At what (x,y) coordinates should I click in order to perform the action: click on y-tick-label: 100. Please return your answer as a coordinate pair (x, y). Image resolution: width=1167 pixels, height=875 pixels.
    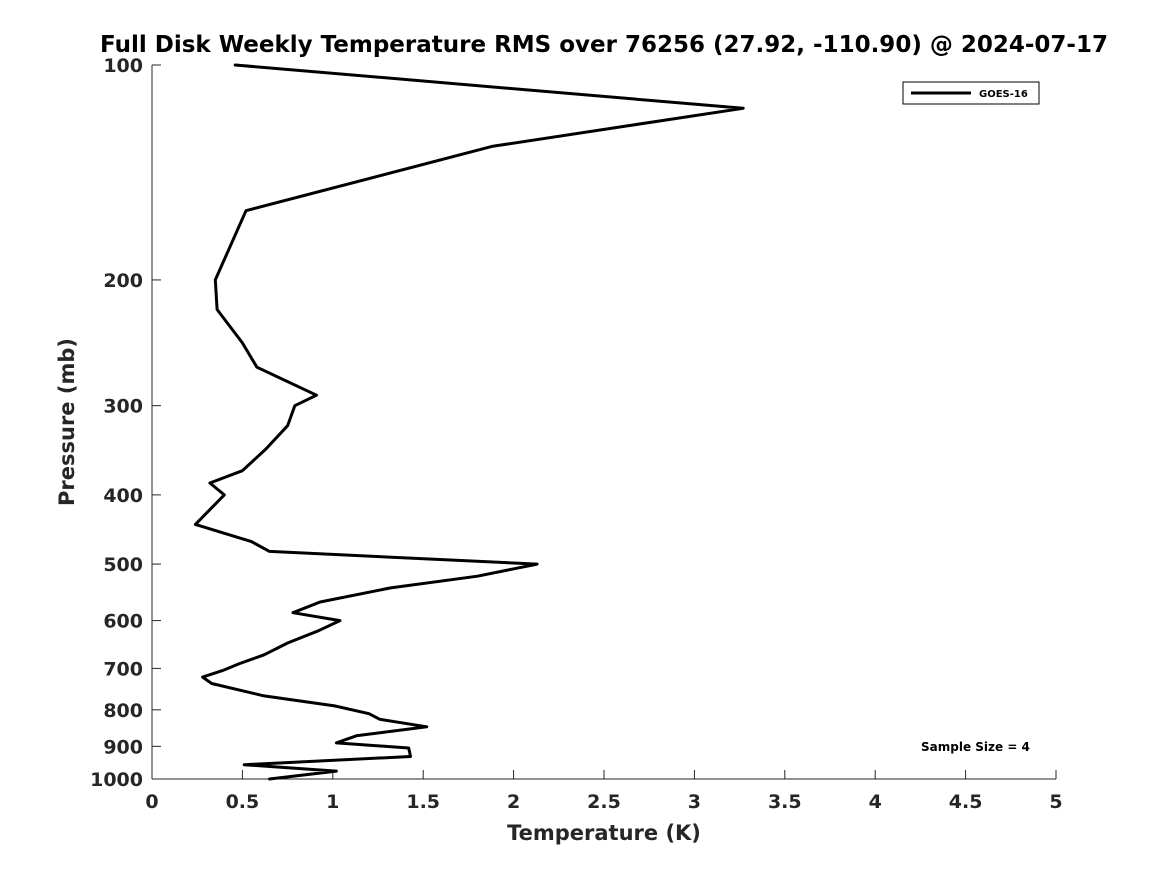
    Looking at the image, I should click on (123, 66).